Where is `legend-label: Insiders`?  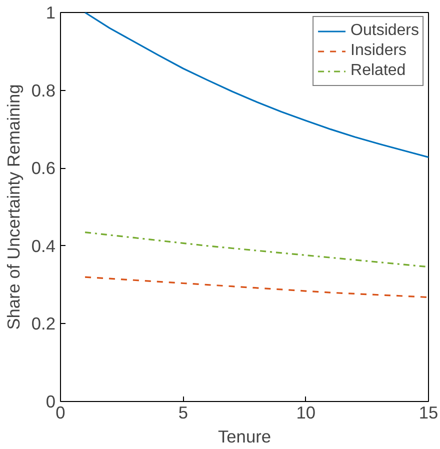 legend-label: Insiders is located at coordinates (378, 51).